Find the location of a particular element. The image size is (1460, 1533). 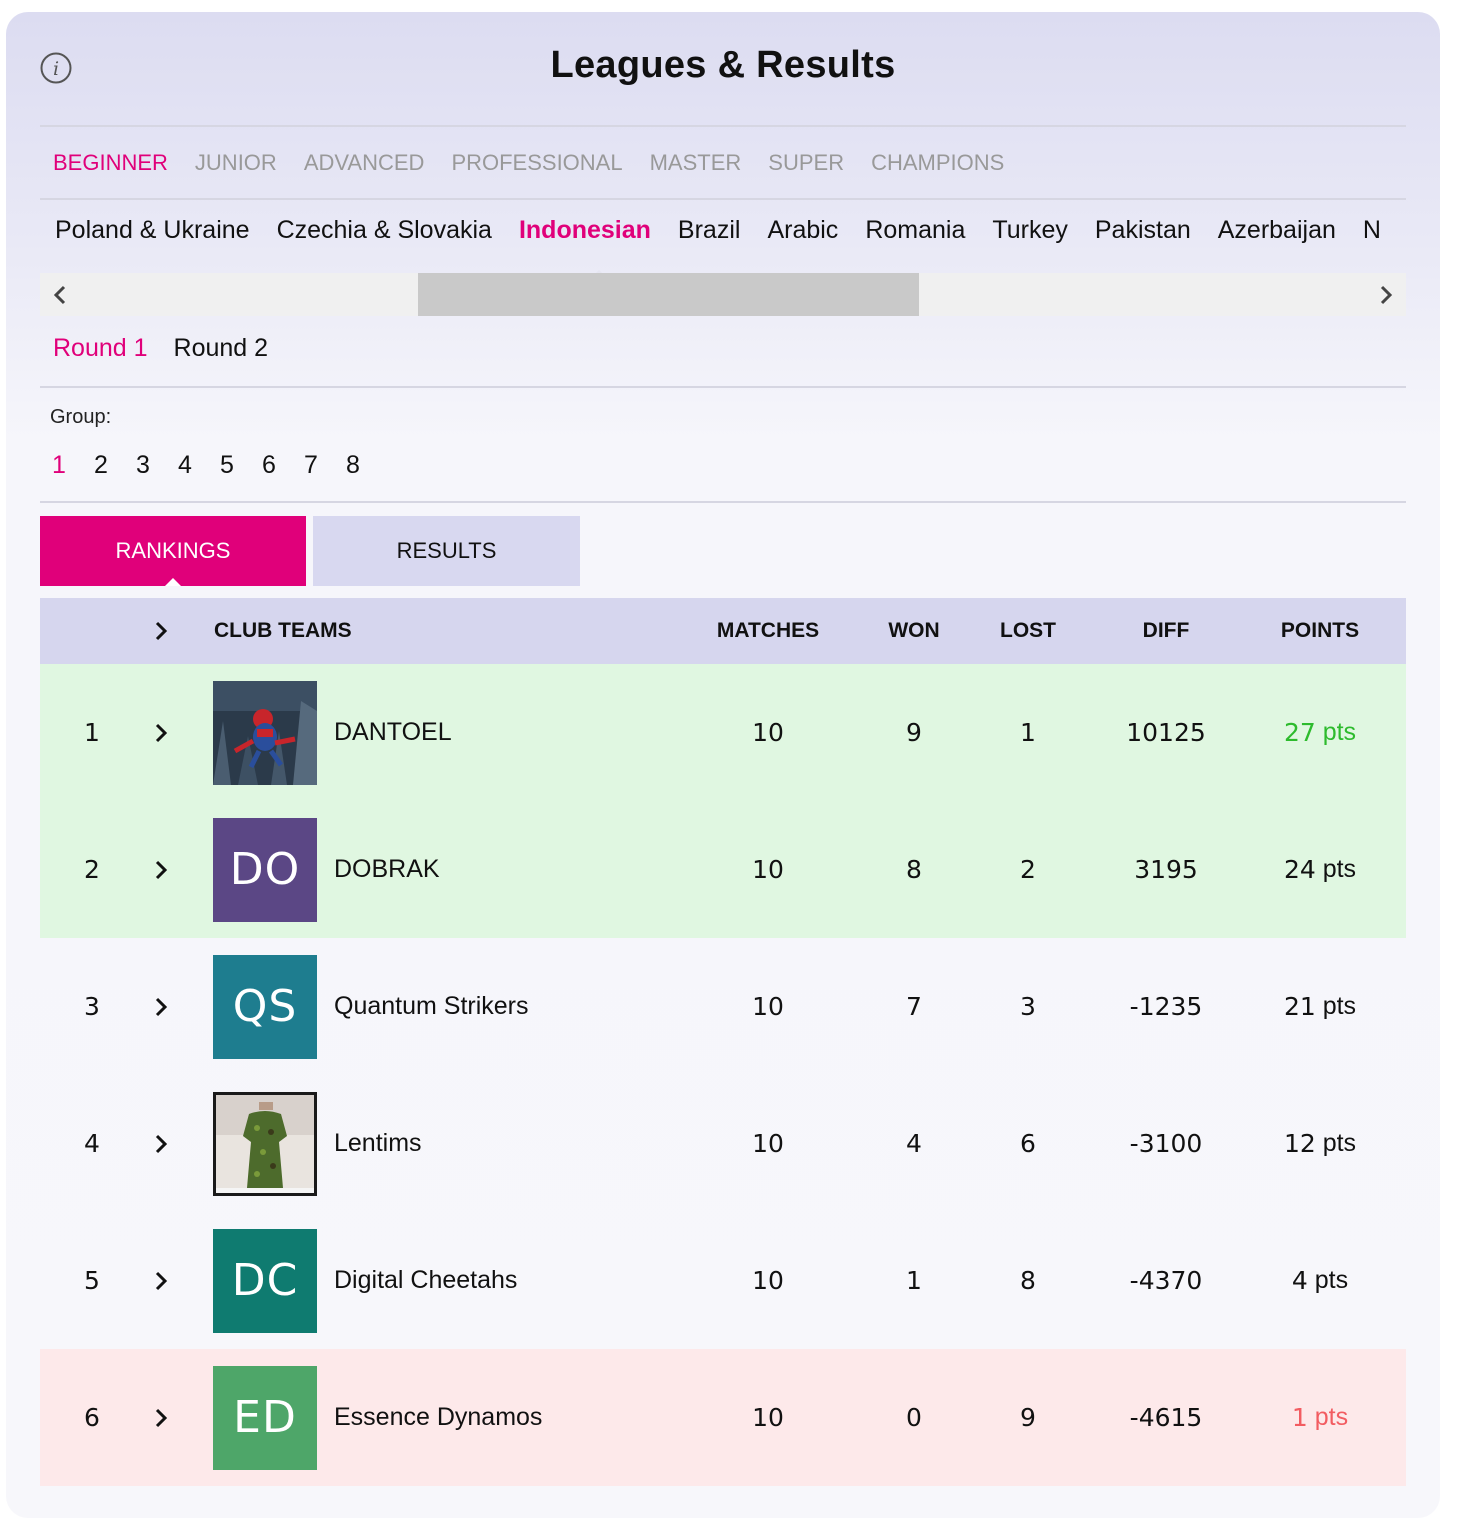

team-name: Lentims is located at coordinates (378, 1143).